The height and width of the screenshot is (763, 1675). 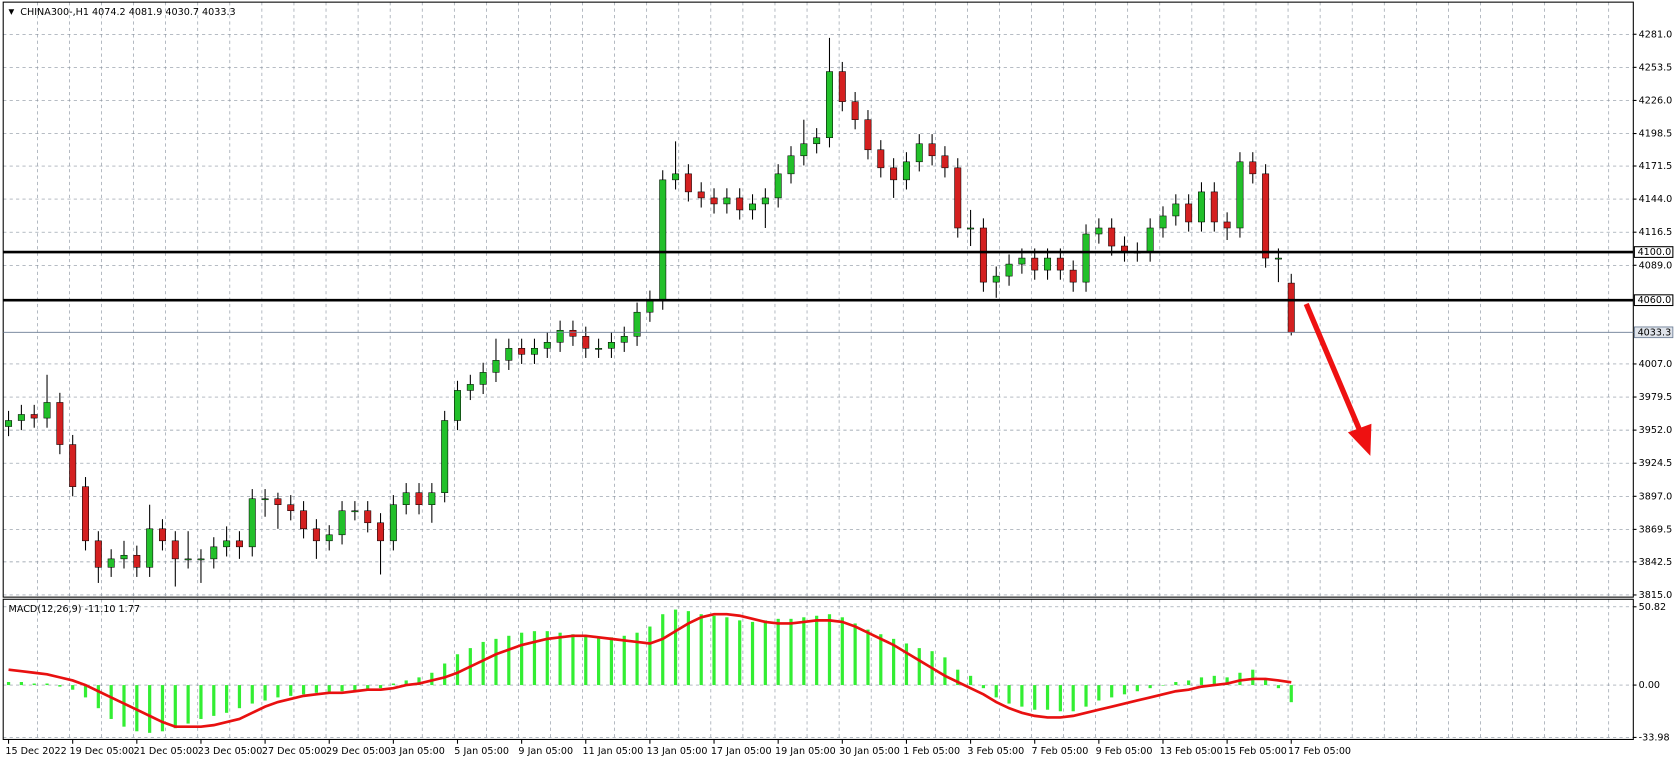 What do you see at coordinates (1656, 100) in the screenshot?
I see `y-tick-label: 4226.0` at bounding box center [1656, 100].